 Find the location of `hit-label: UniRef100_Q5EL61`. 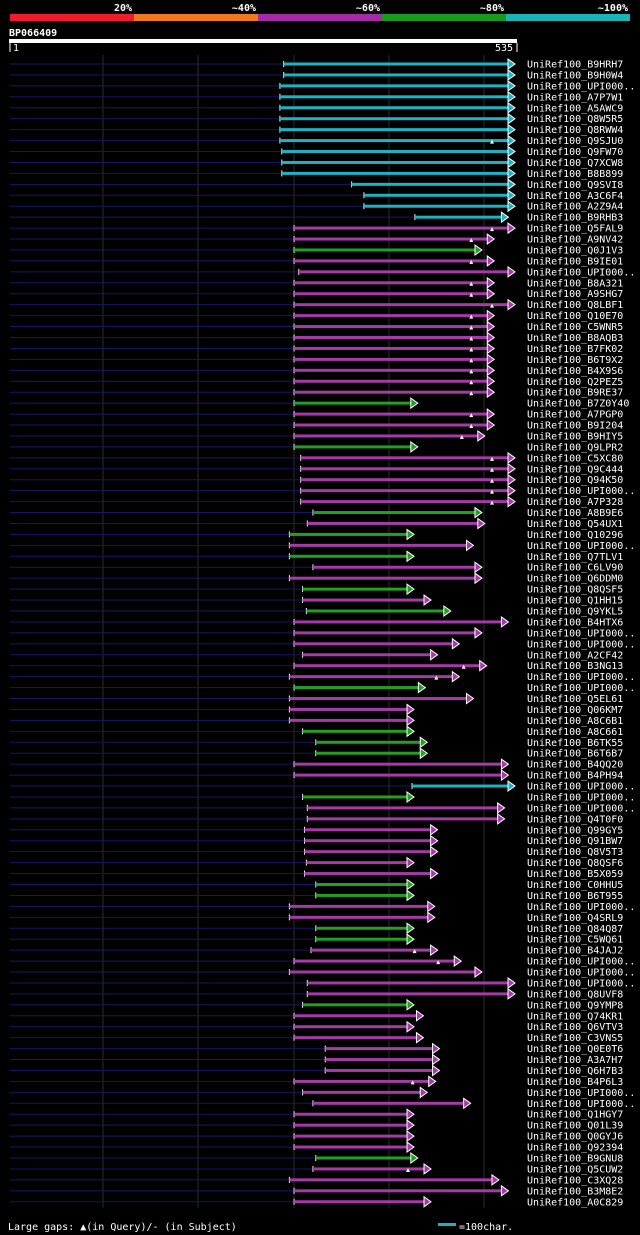

hit-label: UniRef100_Q5EL61 is located at coordinates (575, 699).